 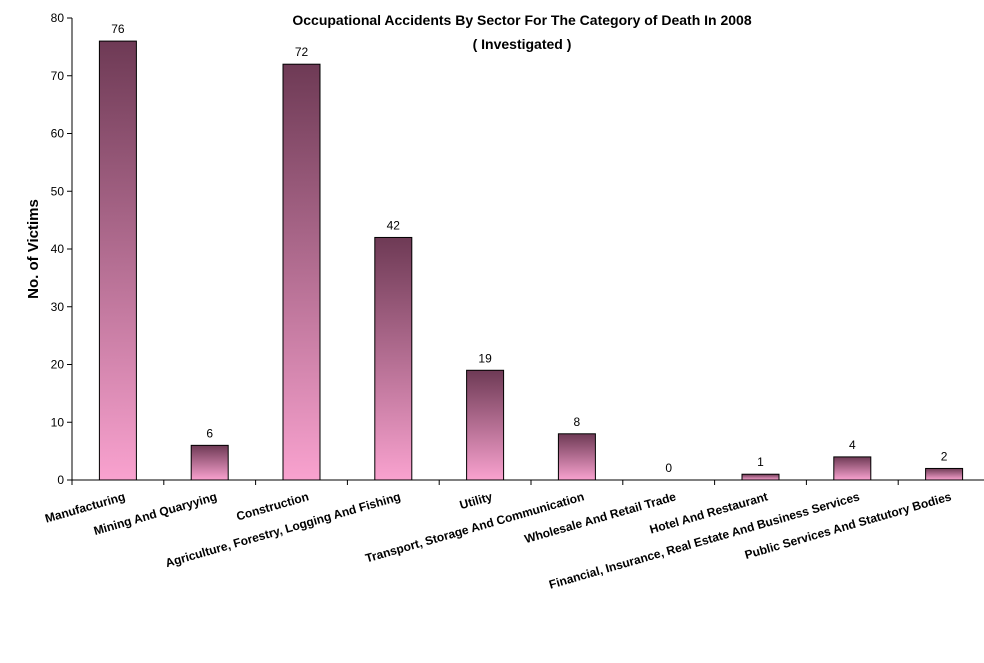 I want to click on y-tick-label: 10, so click(x=58, y=422).